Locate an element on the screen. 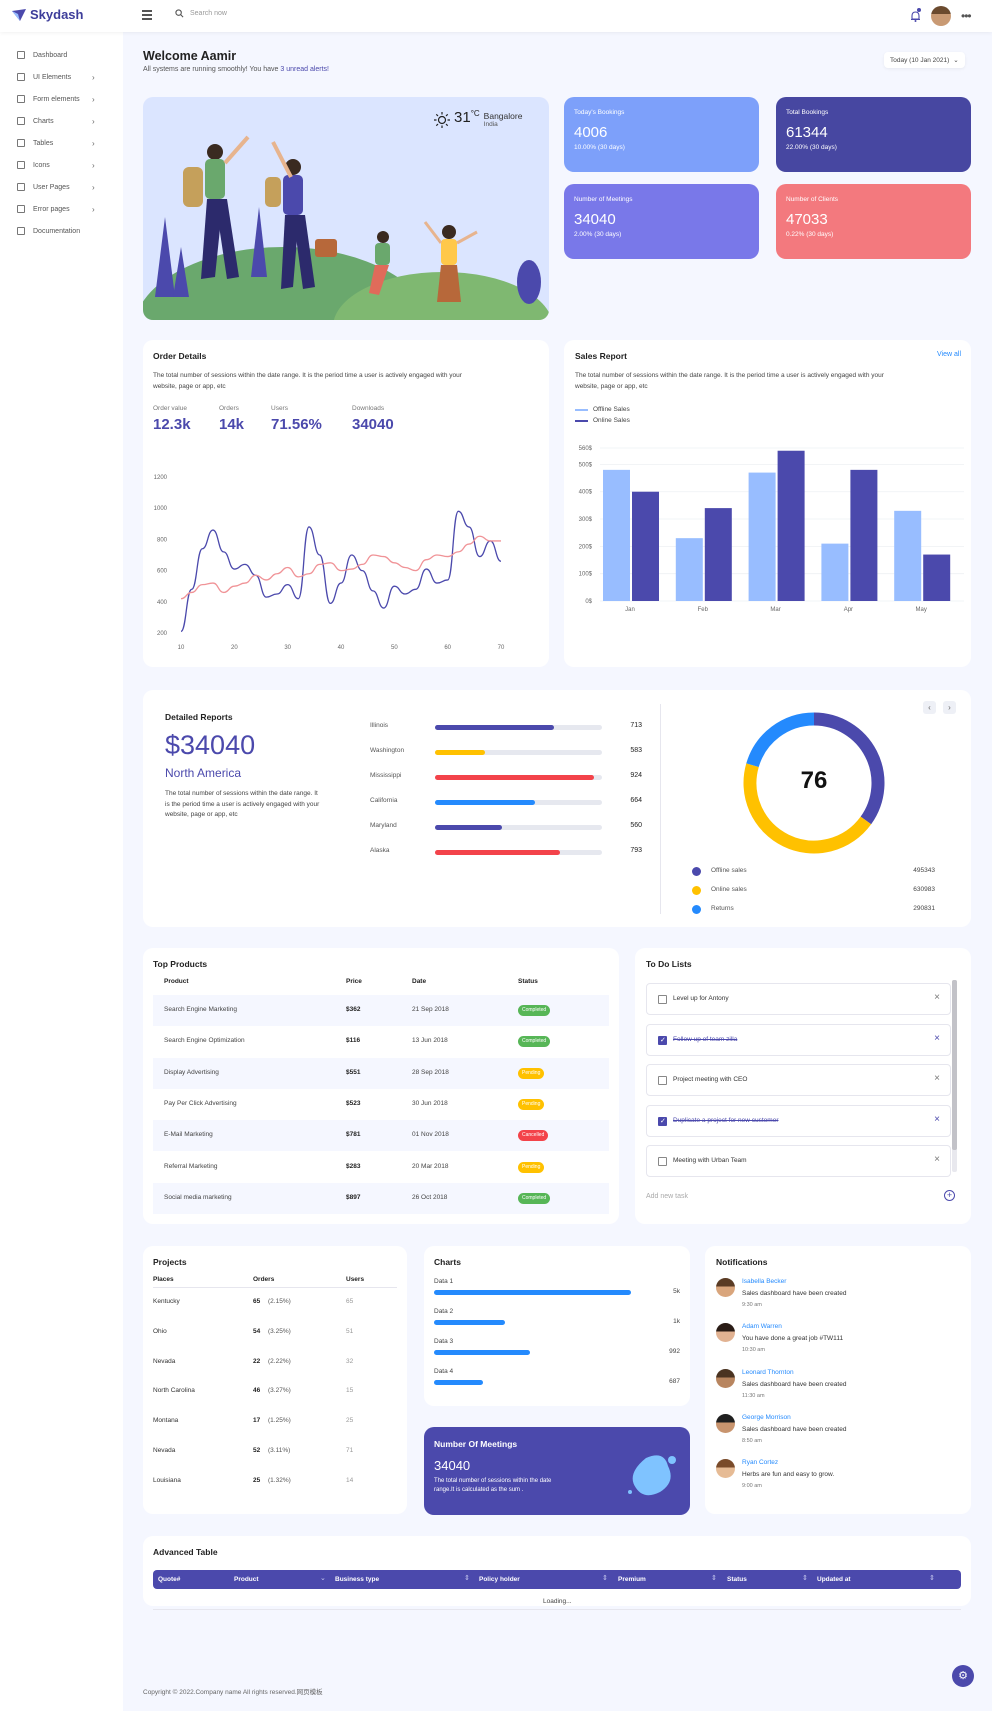 The height and width of the screenshot is (1711, 992). order-line-chart: 200 400 600 800 1000 1200 10 20 30 40 50 60 70 is located at coordinates (329, 563).